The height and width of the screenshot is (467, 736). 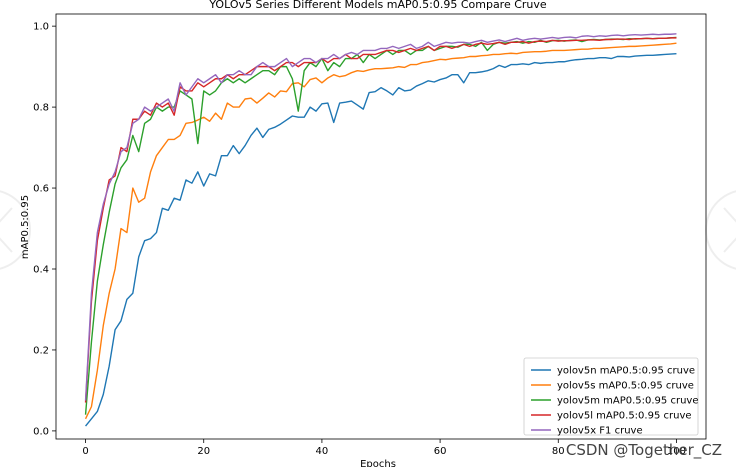 What do you see at coordinates (41, 108) in the screenshot?
I see `y-tick-label: 0.8` at bounding box center [41, 108].